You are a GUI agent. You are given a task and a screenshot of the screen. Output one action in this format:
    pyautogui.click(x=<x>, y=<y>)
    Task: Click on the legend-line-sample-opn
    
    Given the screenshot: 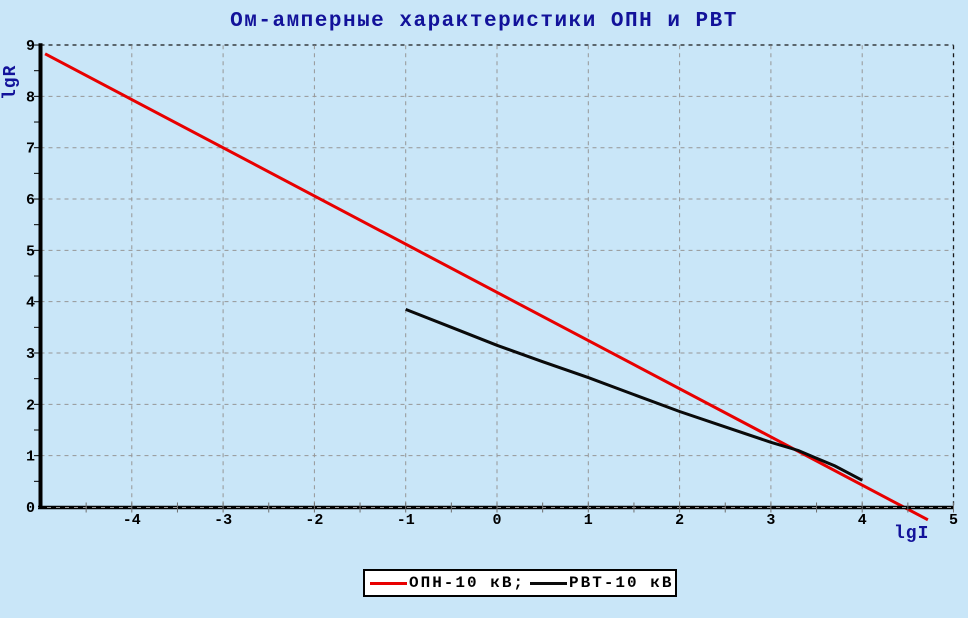 What is the action you would take?
    pyautogui.click(x=388, y=583)
    